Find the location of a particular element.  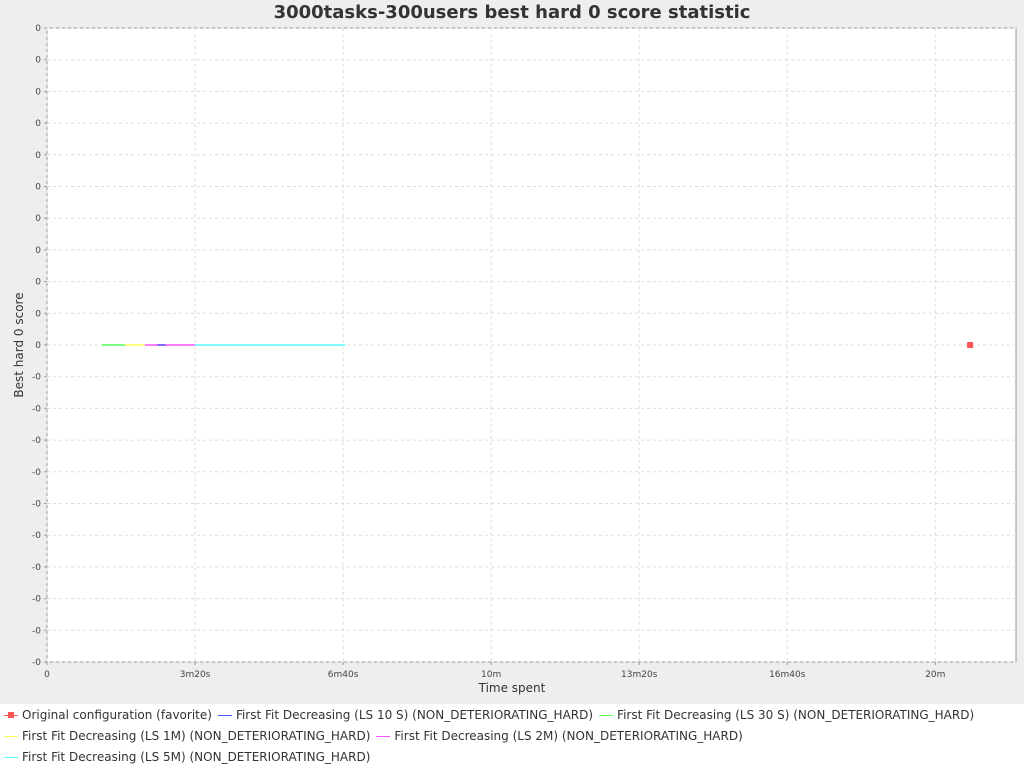

x-tick-label: 20m is located at coordinates (935, 675).